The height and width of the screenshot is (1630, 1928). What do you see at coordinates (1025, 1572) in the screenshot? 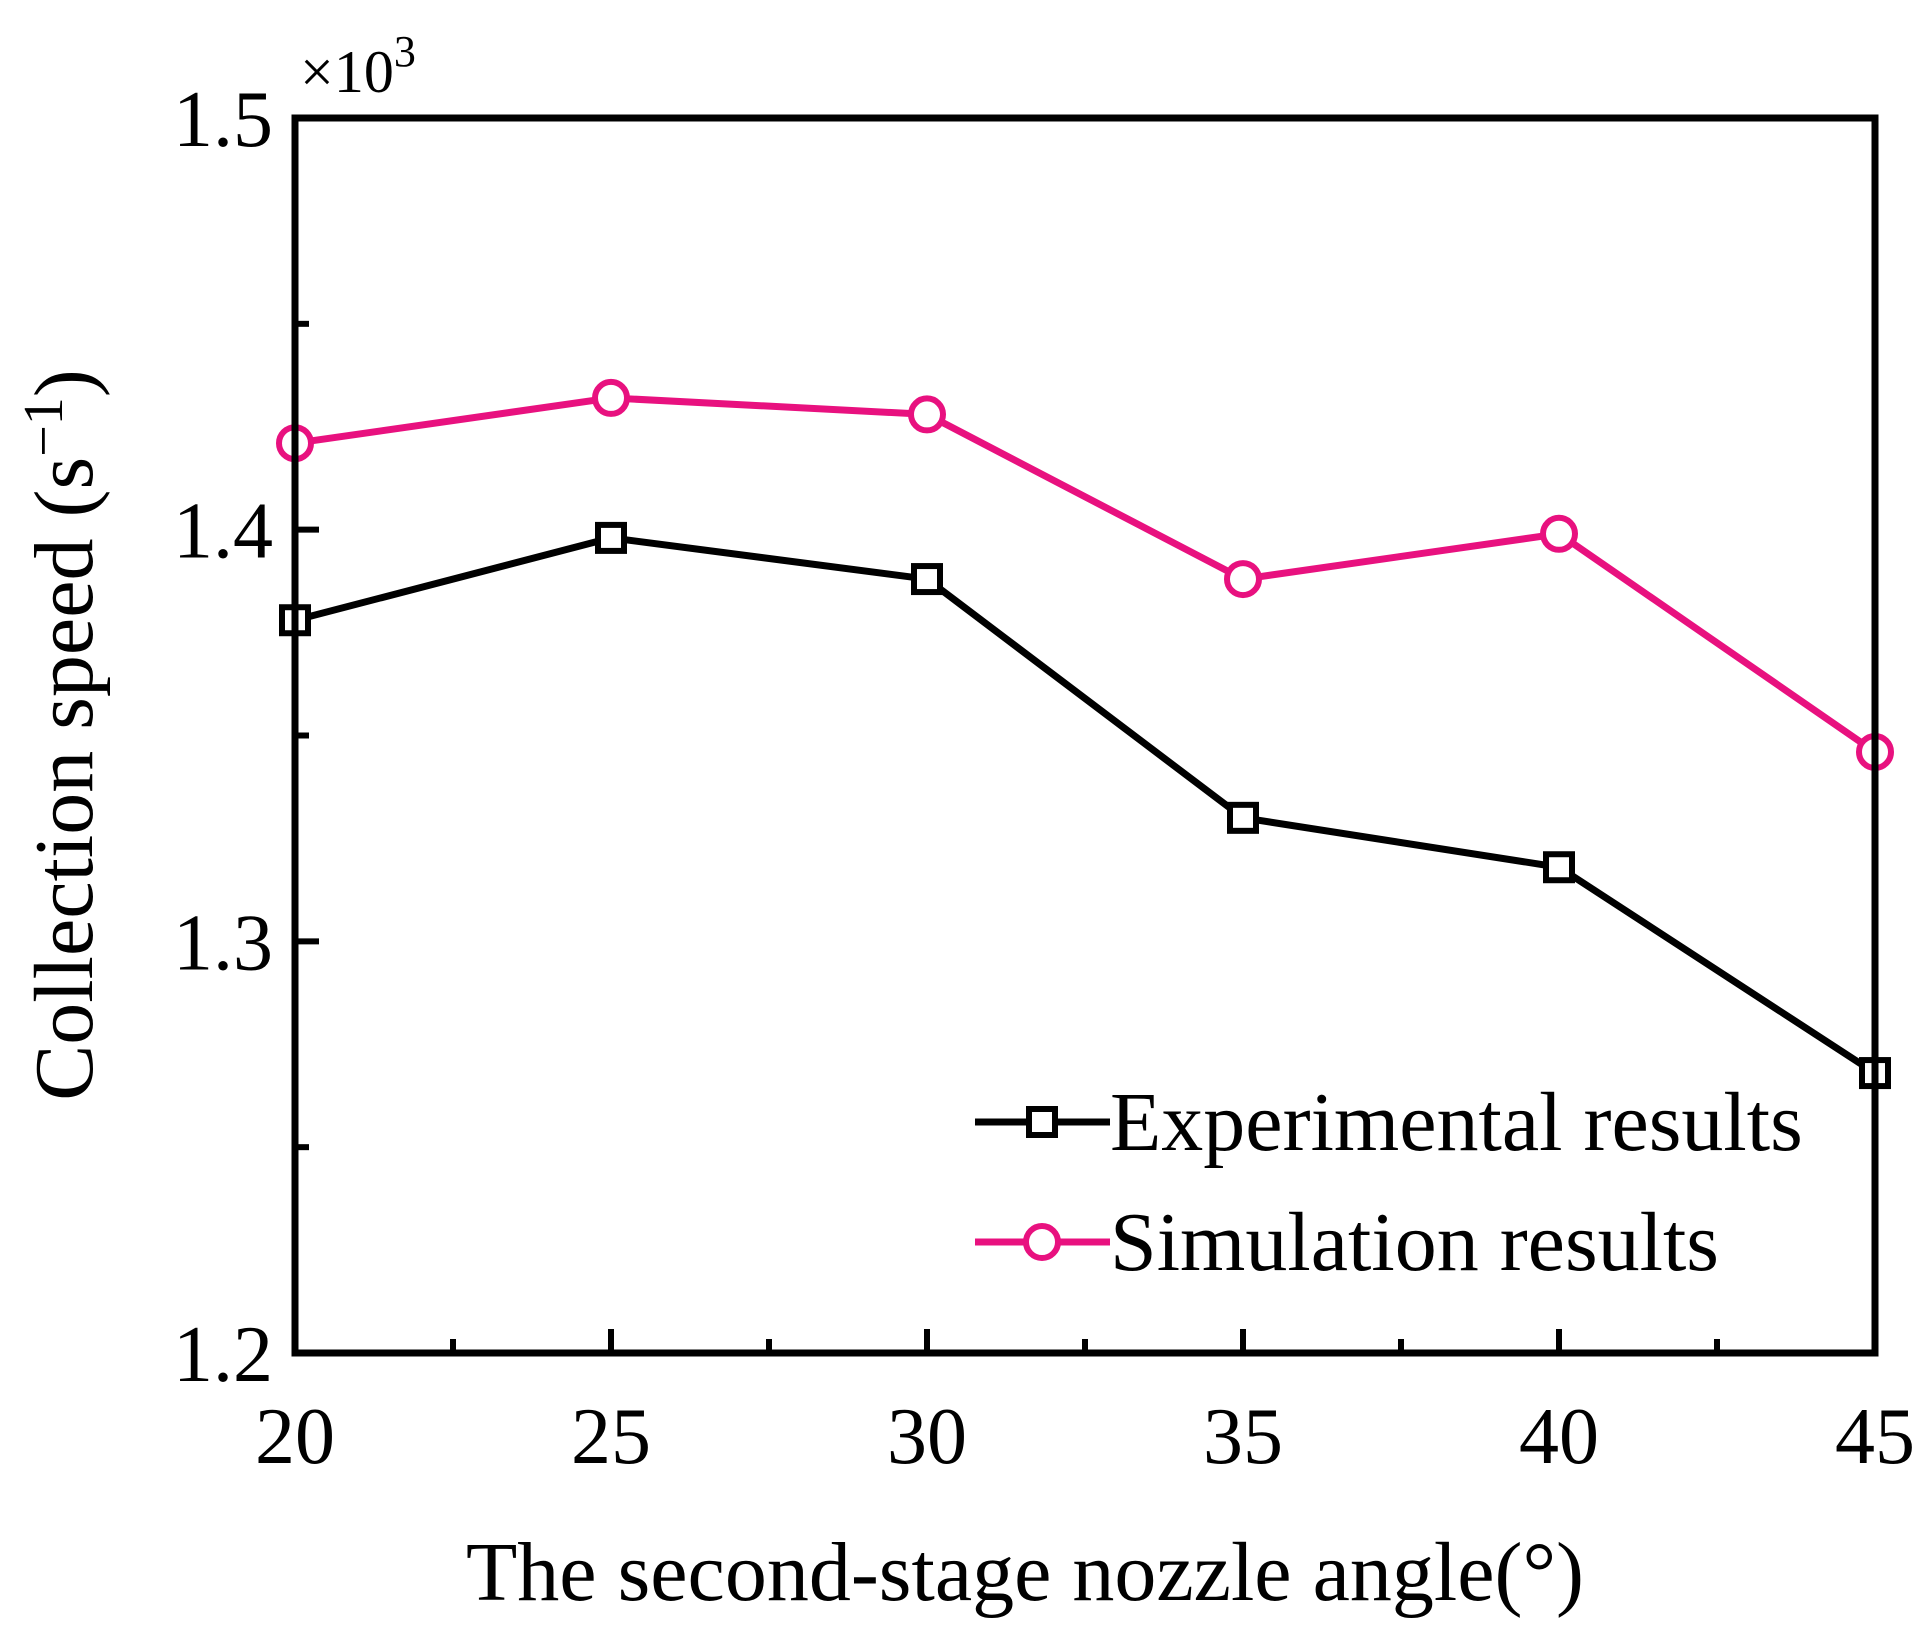
I see `x-axis-title: The second-stage nozzle angle(°)` at bounding box center [1025, 1572].